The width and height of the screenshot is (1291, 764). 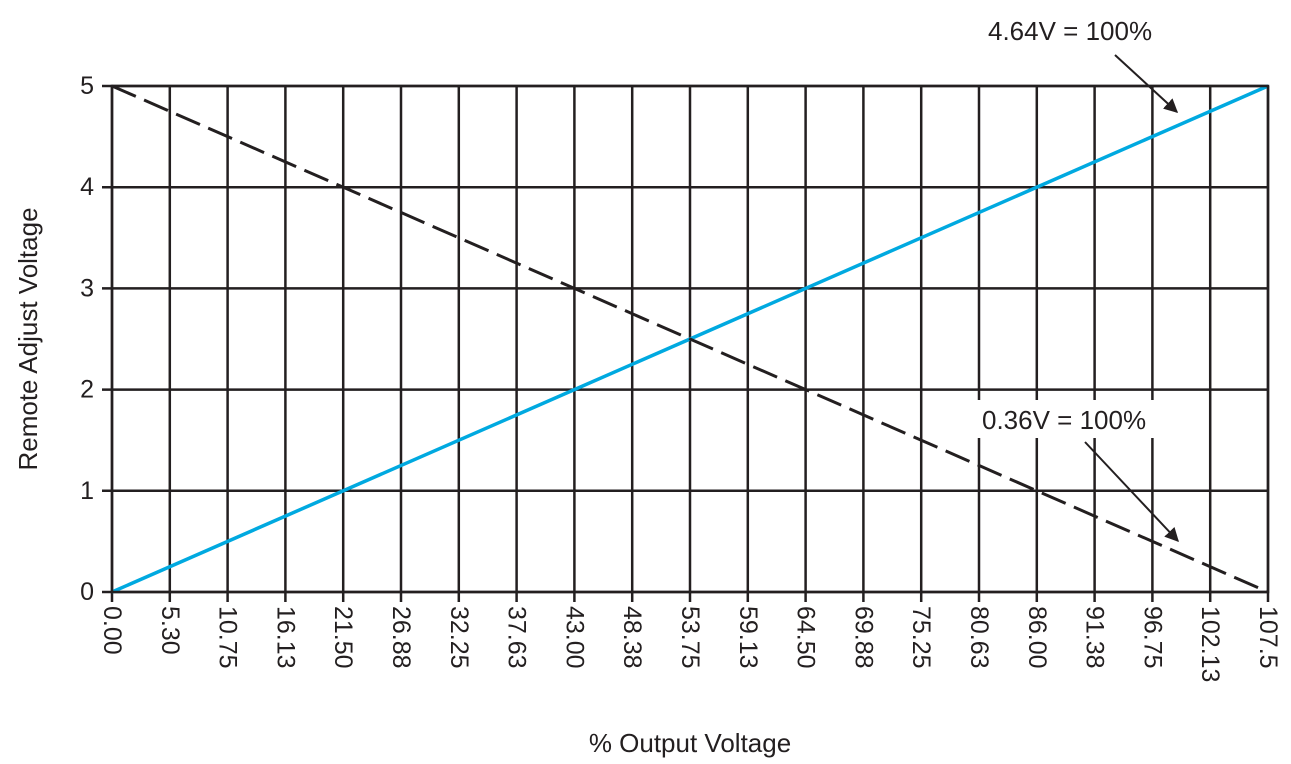 I want to click on x-tick-label: 0.00, so click(x=112, y=630).